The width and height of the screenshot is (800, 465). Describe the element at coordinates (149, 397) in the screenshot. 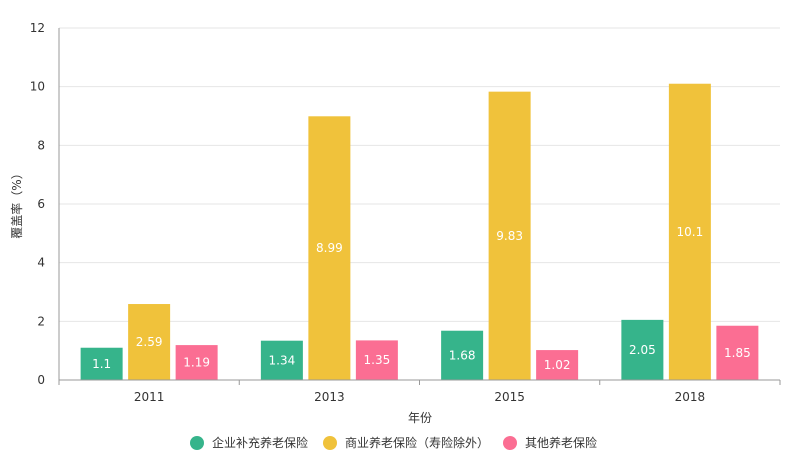

I see `x-tick-label: 2011` at that location.